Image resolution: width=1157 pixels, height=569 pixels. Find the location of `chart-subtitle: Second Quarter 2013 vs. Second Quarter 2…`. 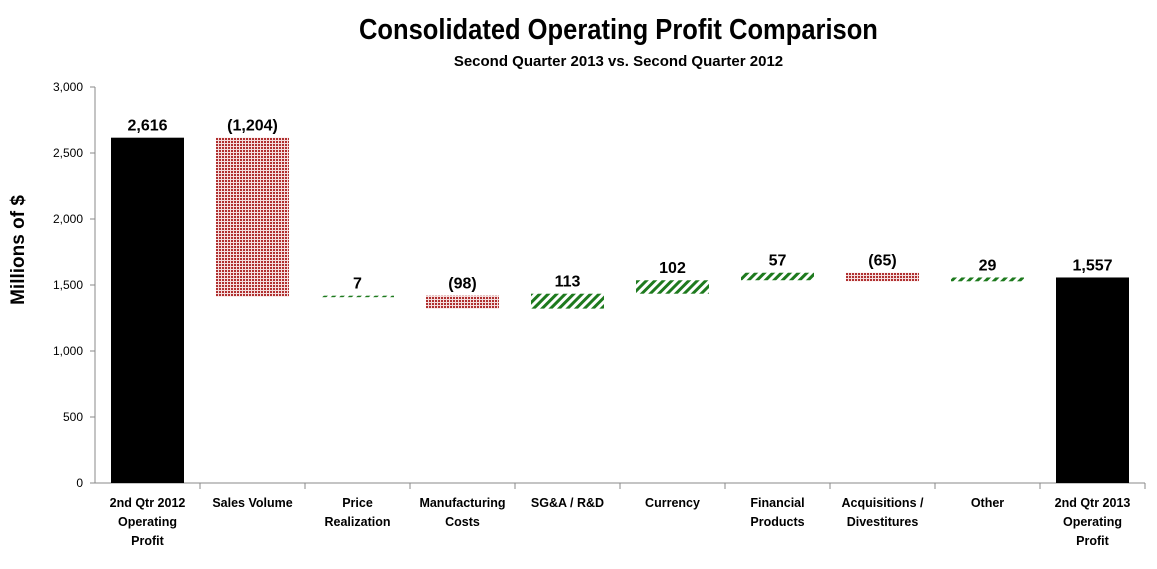

chart-subtitle: Second Quarter 2013 vs. Second Quarter 2… is located at coordinates (618, 61).